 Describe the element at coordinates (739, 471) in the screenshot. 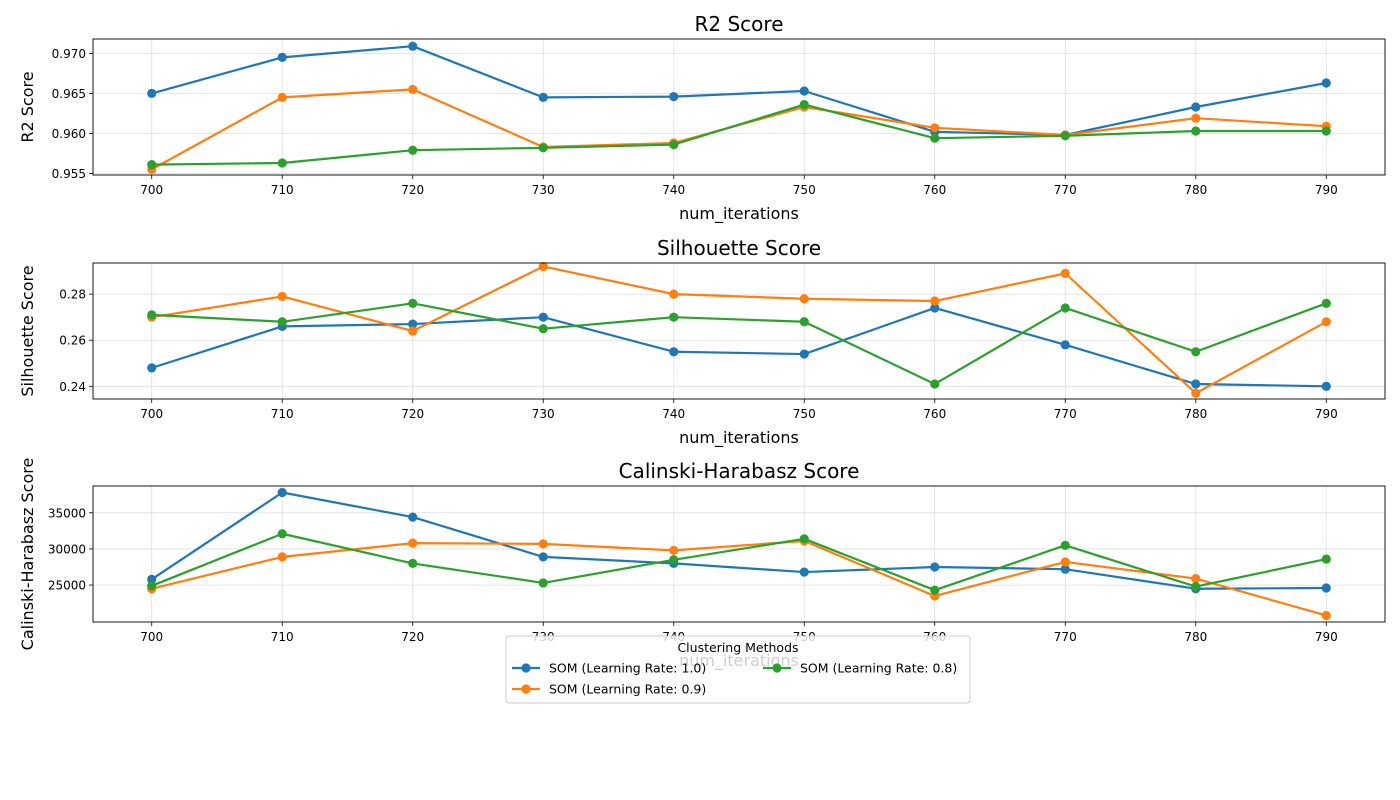

I see `chart-title: Calinski-Harabasz Score` at that location.